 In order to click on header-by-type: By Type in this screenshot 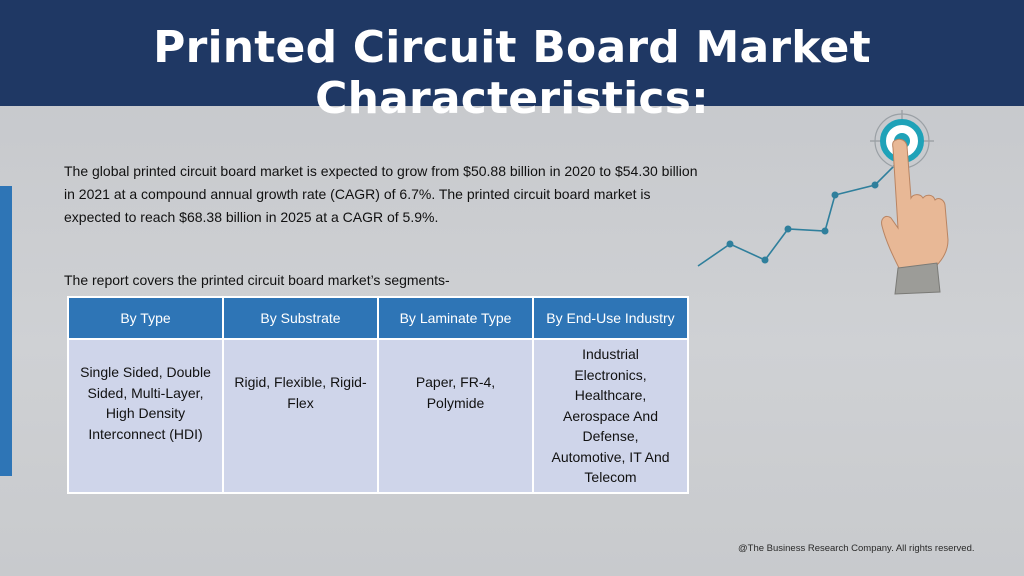, I will do `click(145, 318)`.